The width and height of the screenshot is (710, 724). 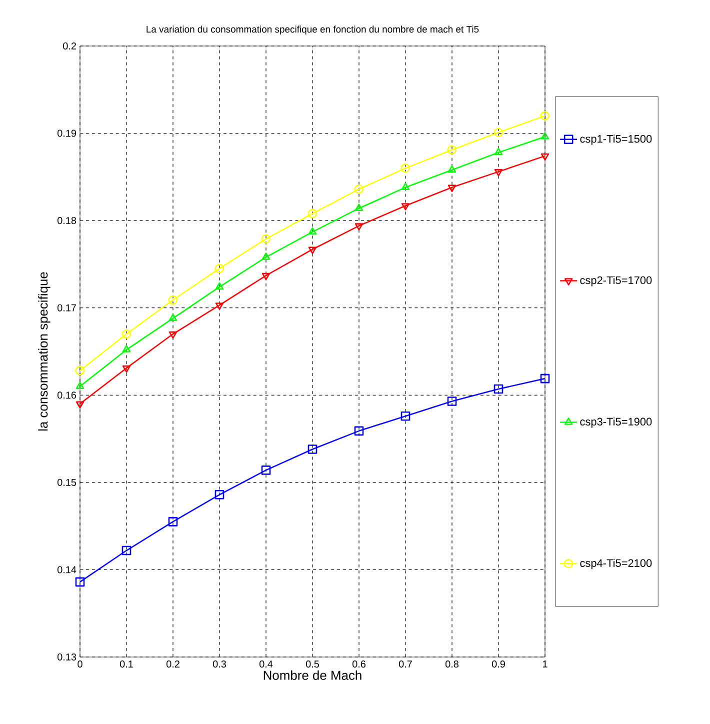 I want to click on x-tick-label: 0.7, so click(x=405, y=664).